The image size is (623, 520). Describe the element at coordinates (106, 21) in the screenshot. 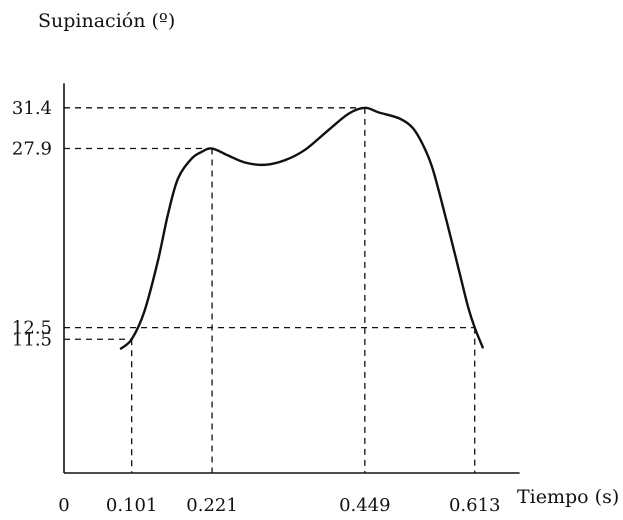

I see `y-axis-title: Supinación (º)` at that location.